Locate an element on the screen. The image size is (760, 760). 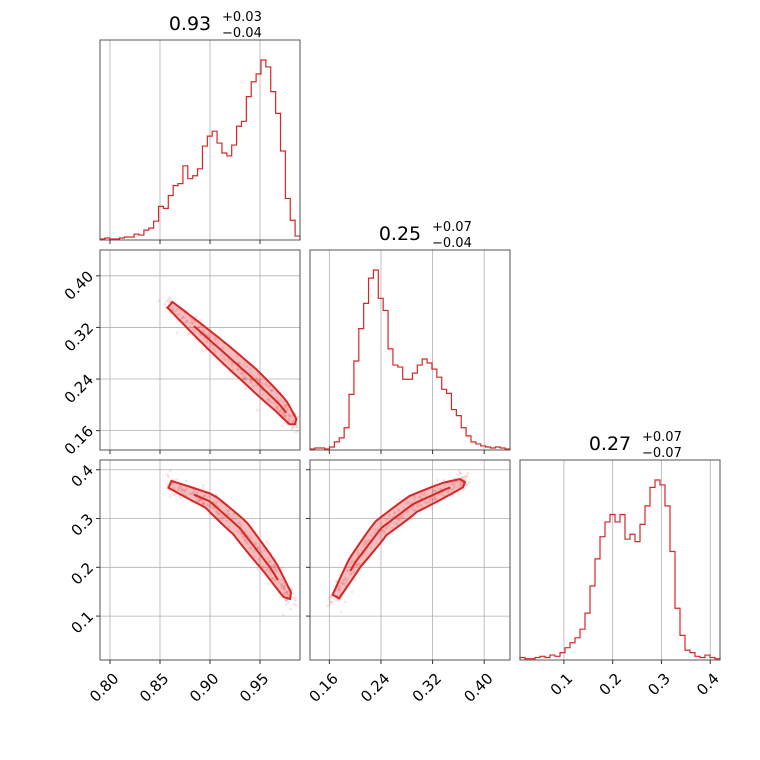
axes-frame is located at coordinates (200, 350).